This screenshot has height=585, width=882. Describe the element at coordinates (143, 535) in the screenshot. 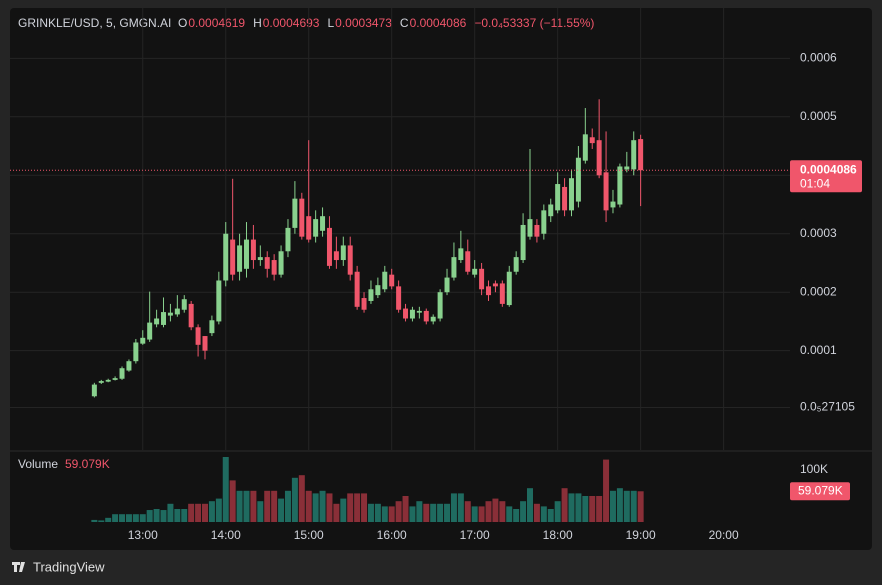

I see `x-tick-label: 13:00` at that location.